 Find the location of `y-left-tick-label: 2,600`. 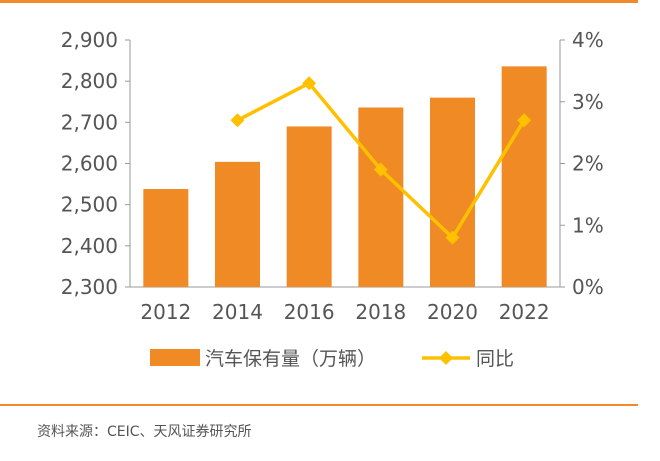

y-left-tick-label: 2,600 is located at coordinates (89, 164).